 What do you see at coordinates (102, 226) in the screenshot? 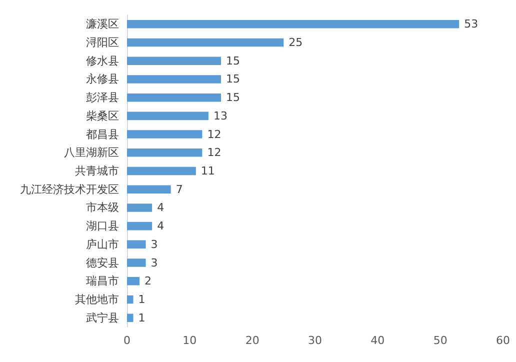
I see `y-tick-label: 湖口县` at bounding box center [102, 226].